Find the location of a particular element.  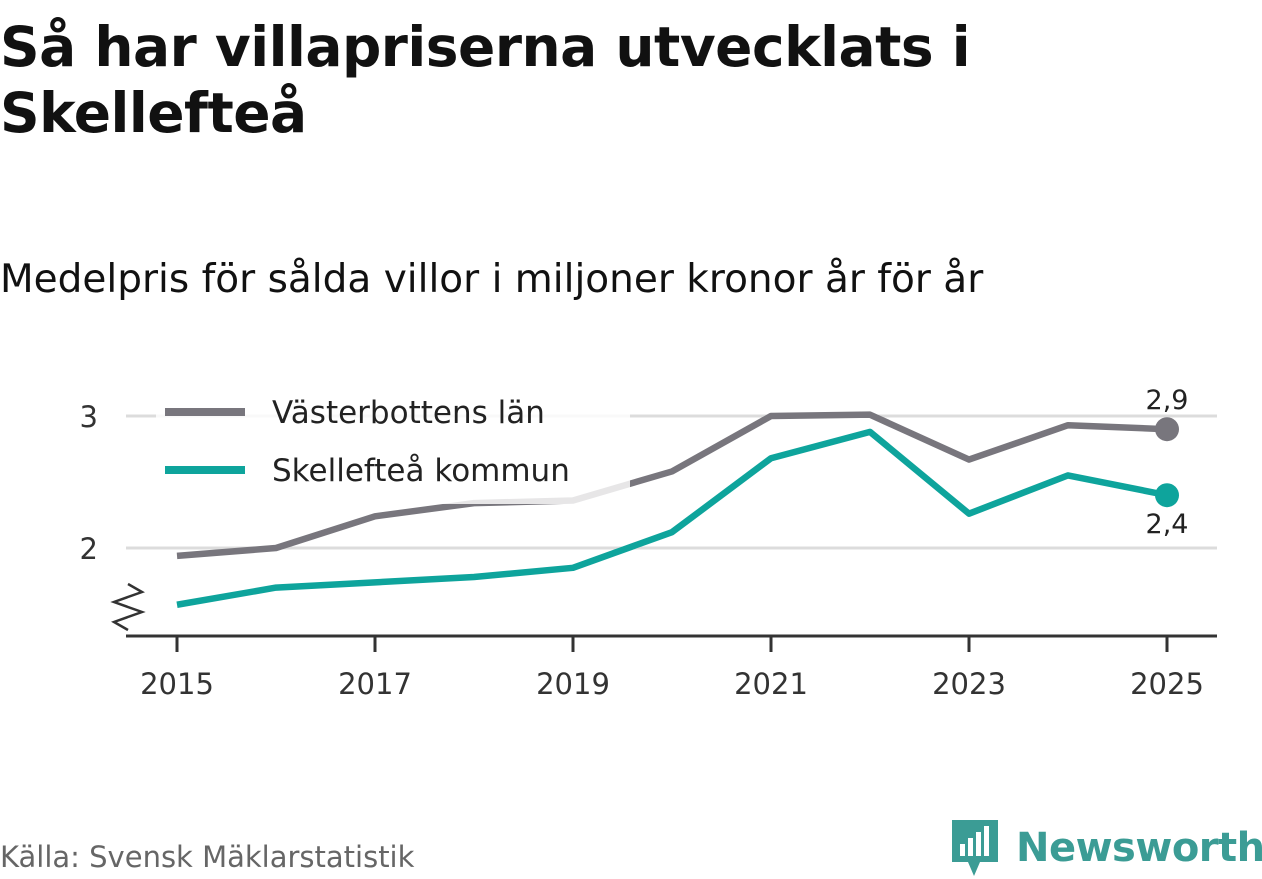

x-tick-label-2019: 2019 is located at coordinates (573, 684).